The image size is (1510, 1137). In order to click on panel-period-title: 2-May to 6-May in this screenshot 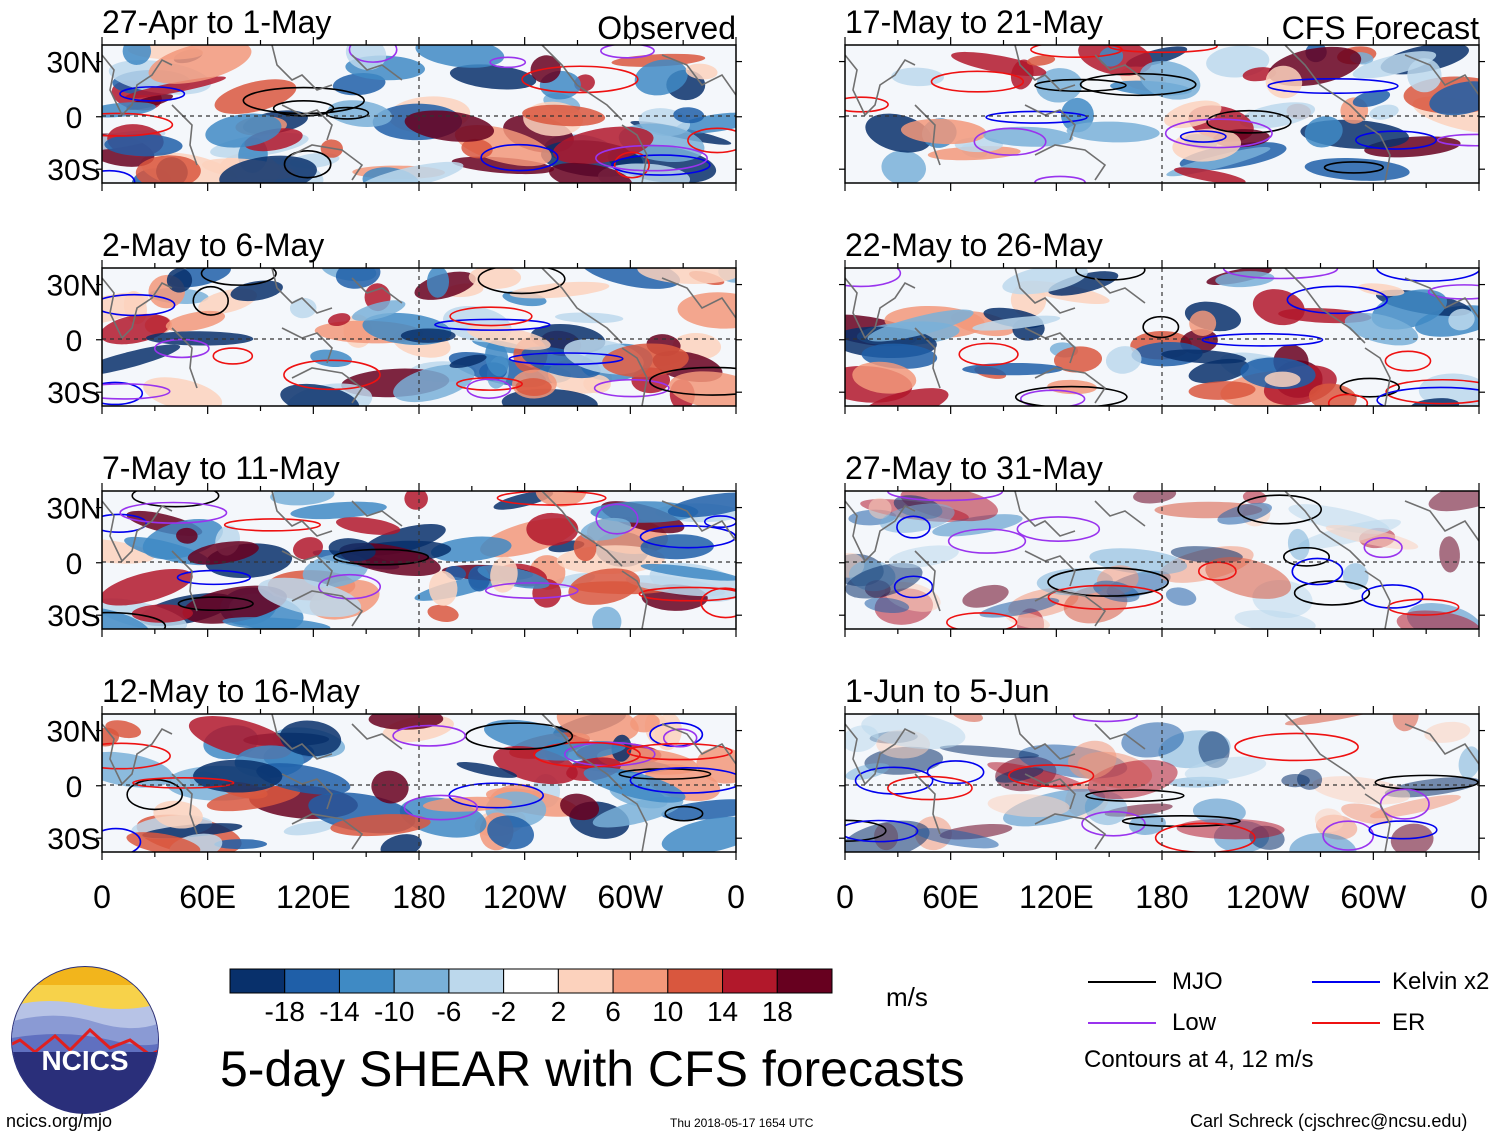, I will do `click(213, 245)`.